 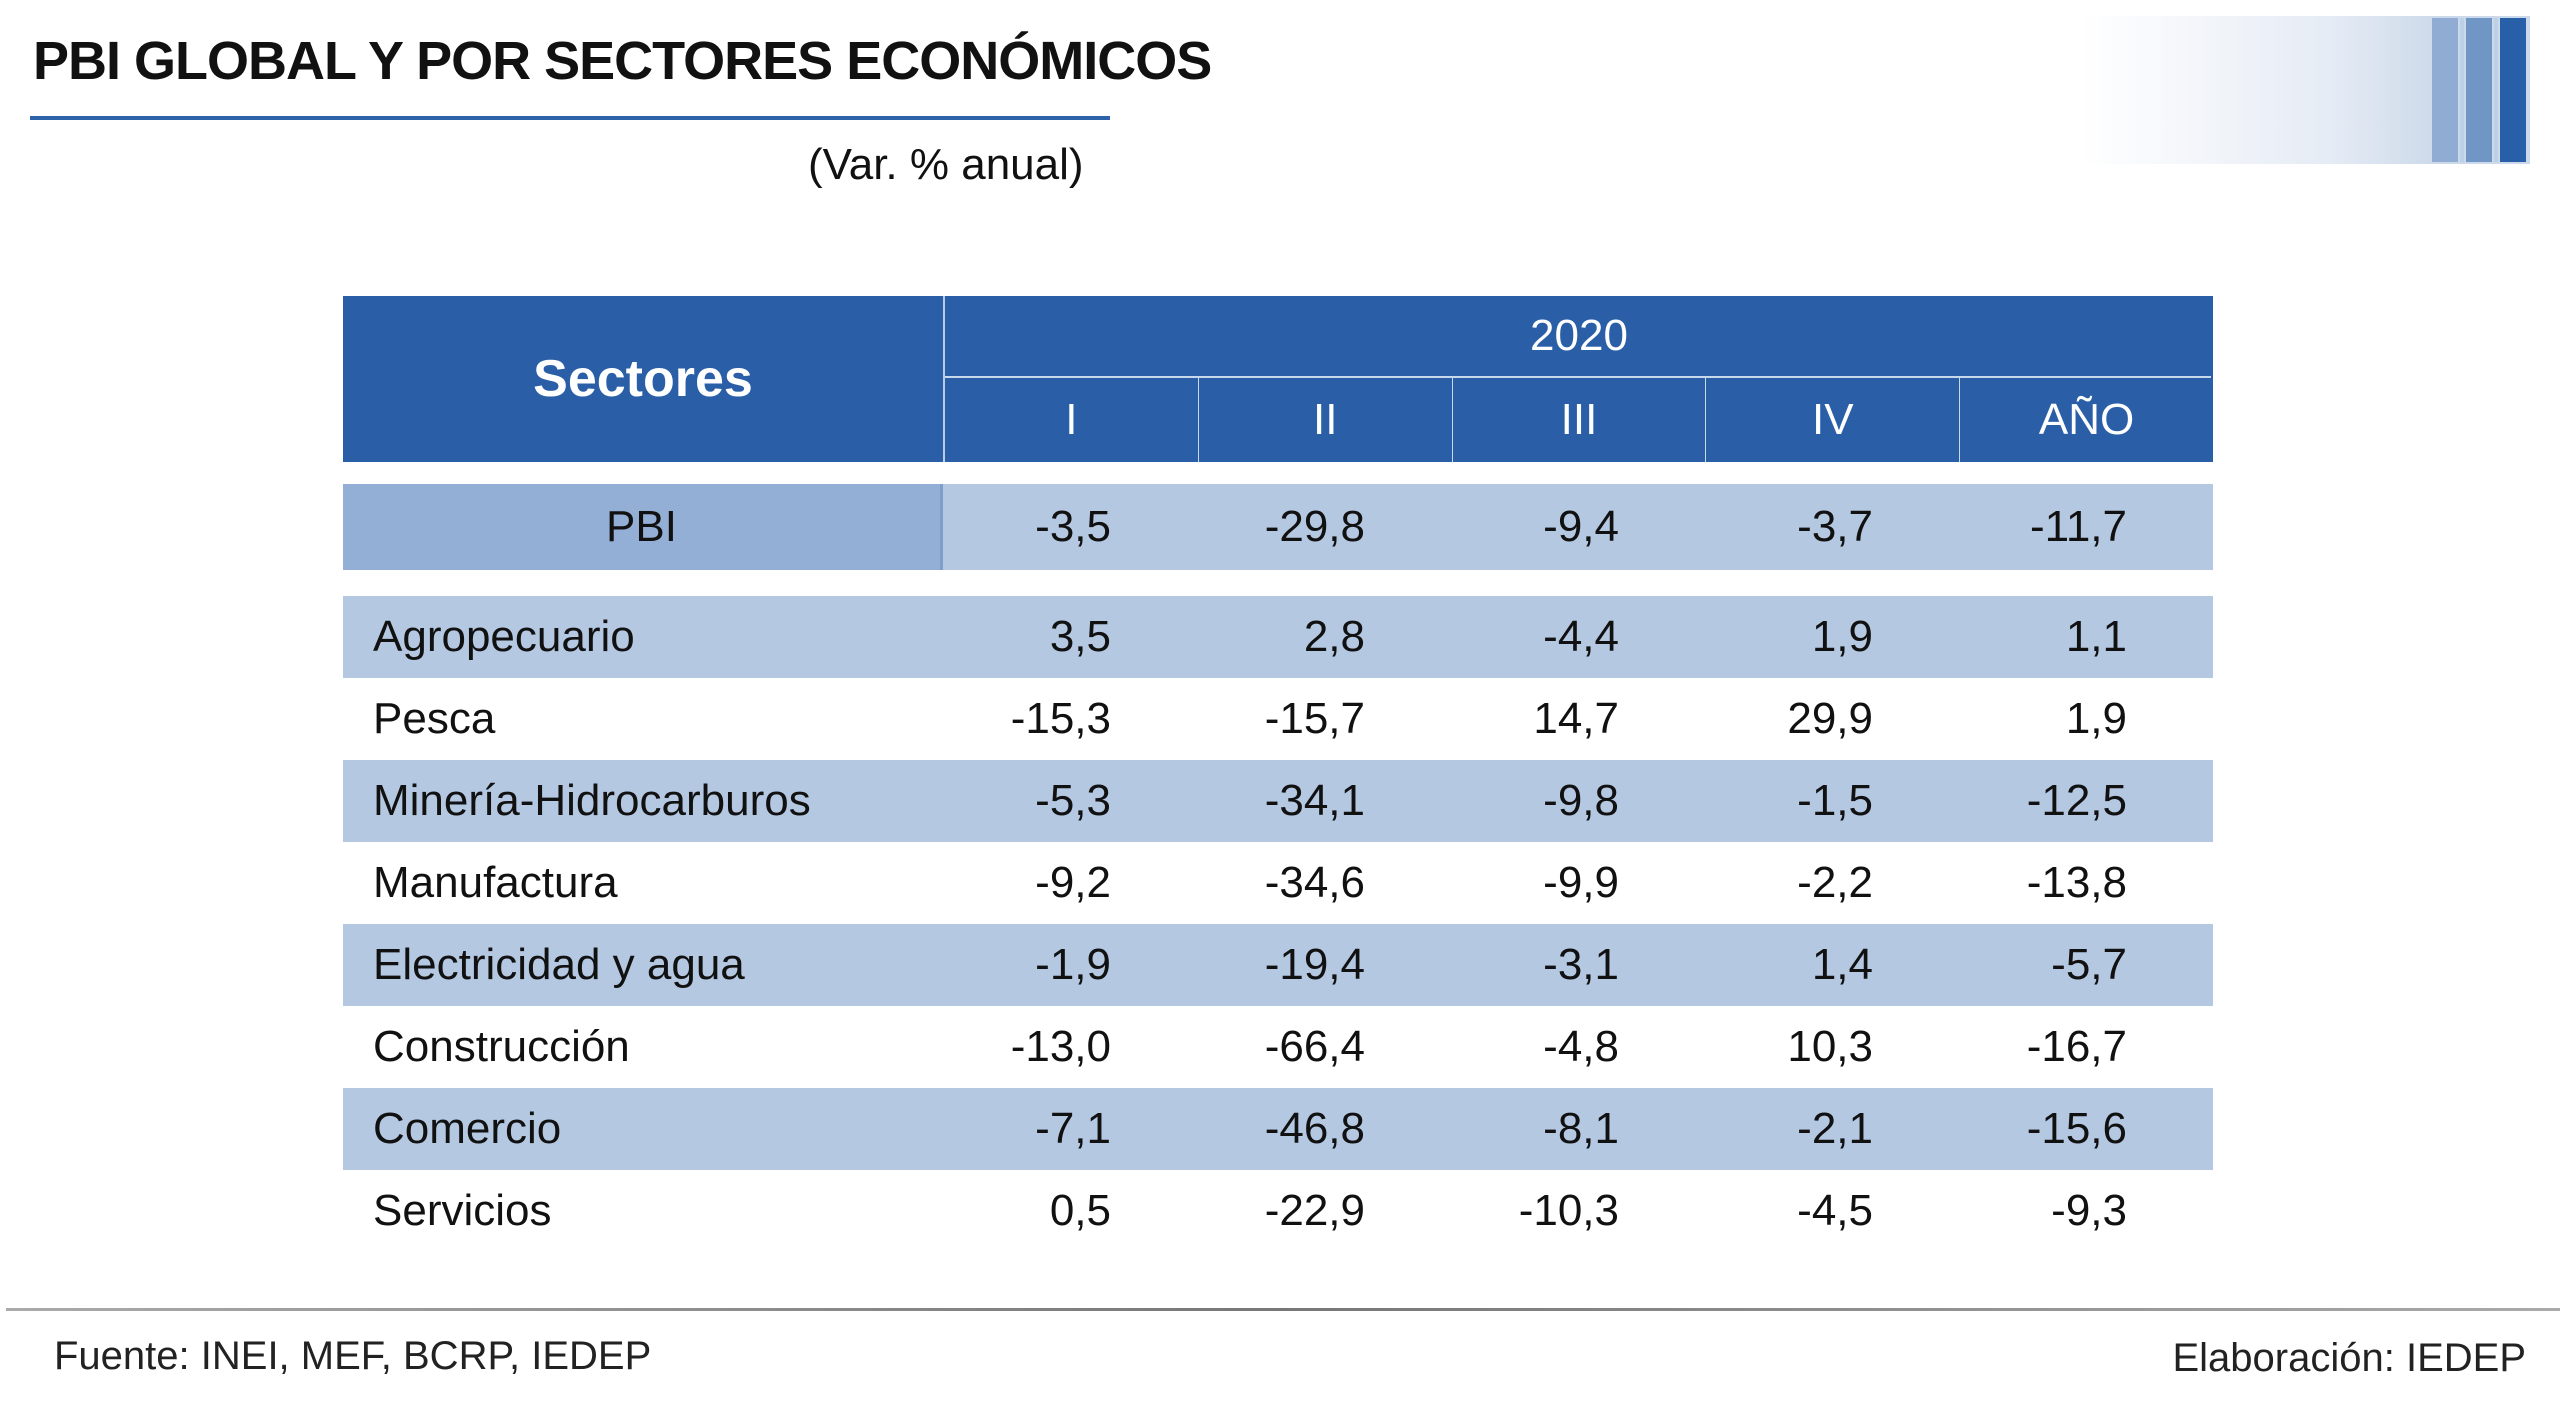 What do you see at coordinates (501, 1046) in the screenshot?
I see `row-label: Construcción` at bounding box center [501, 1046].